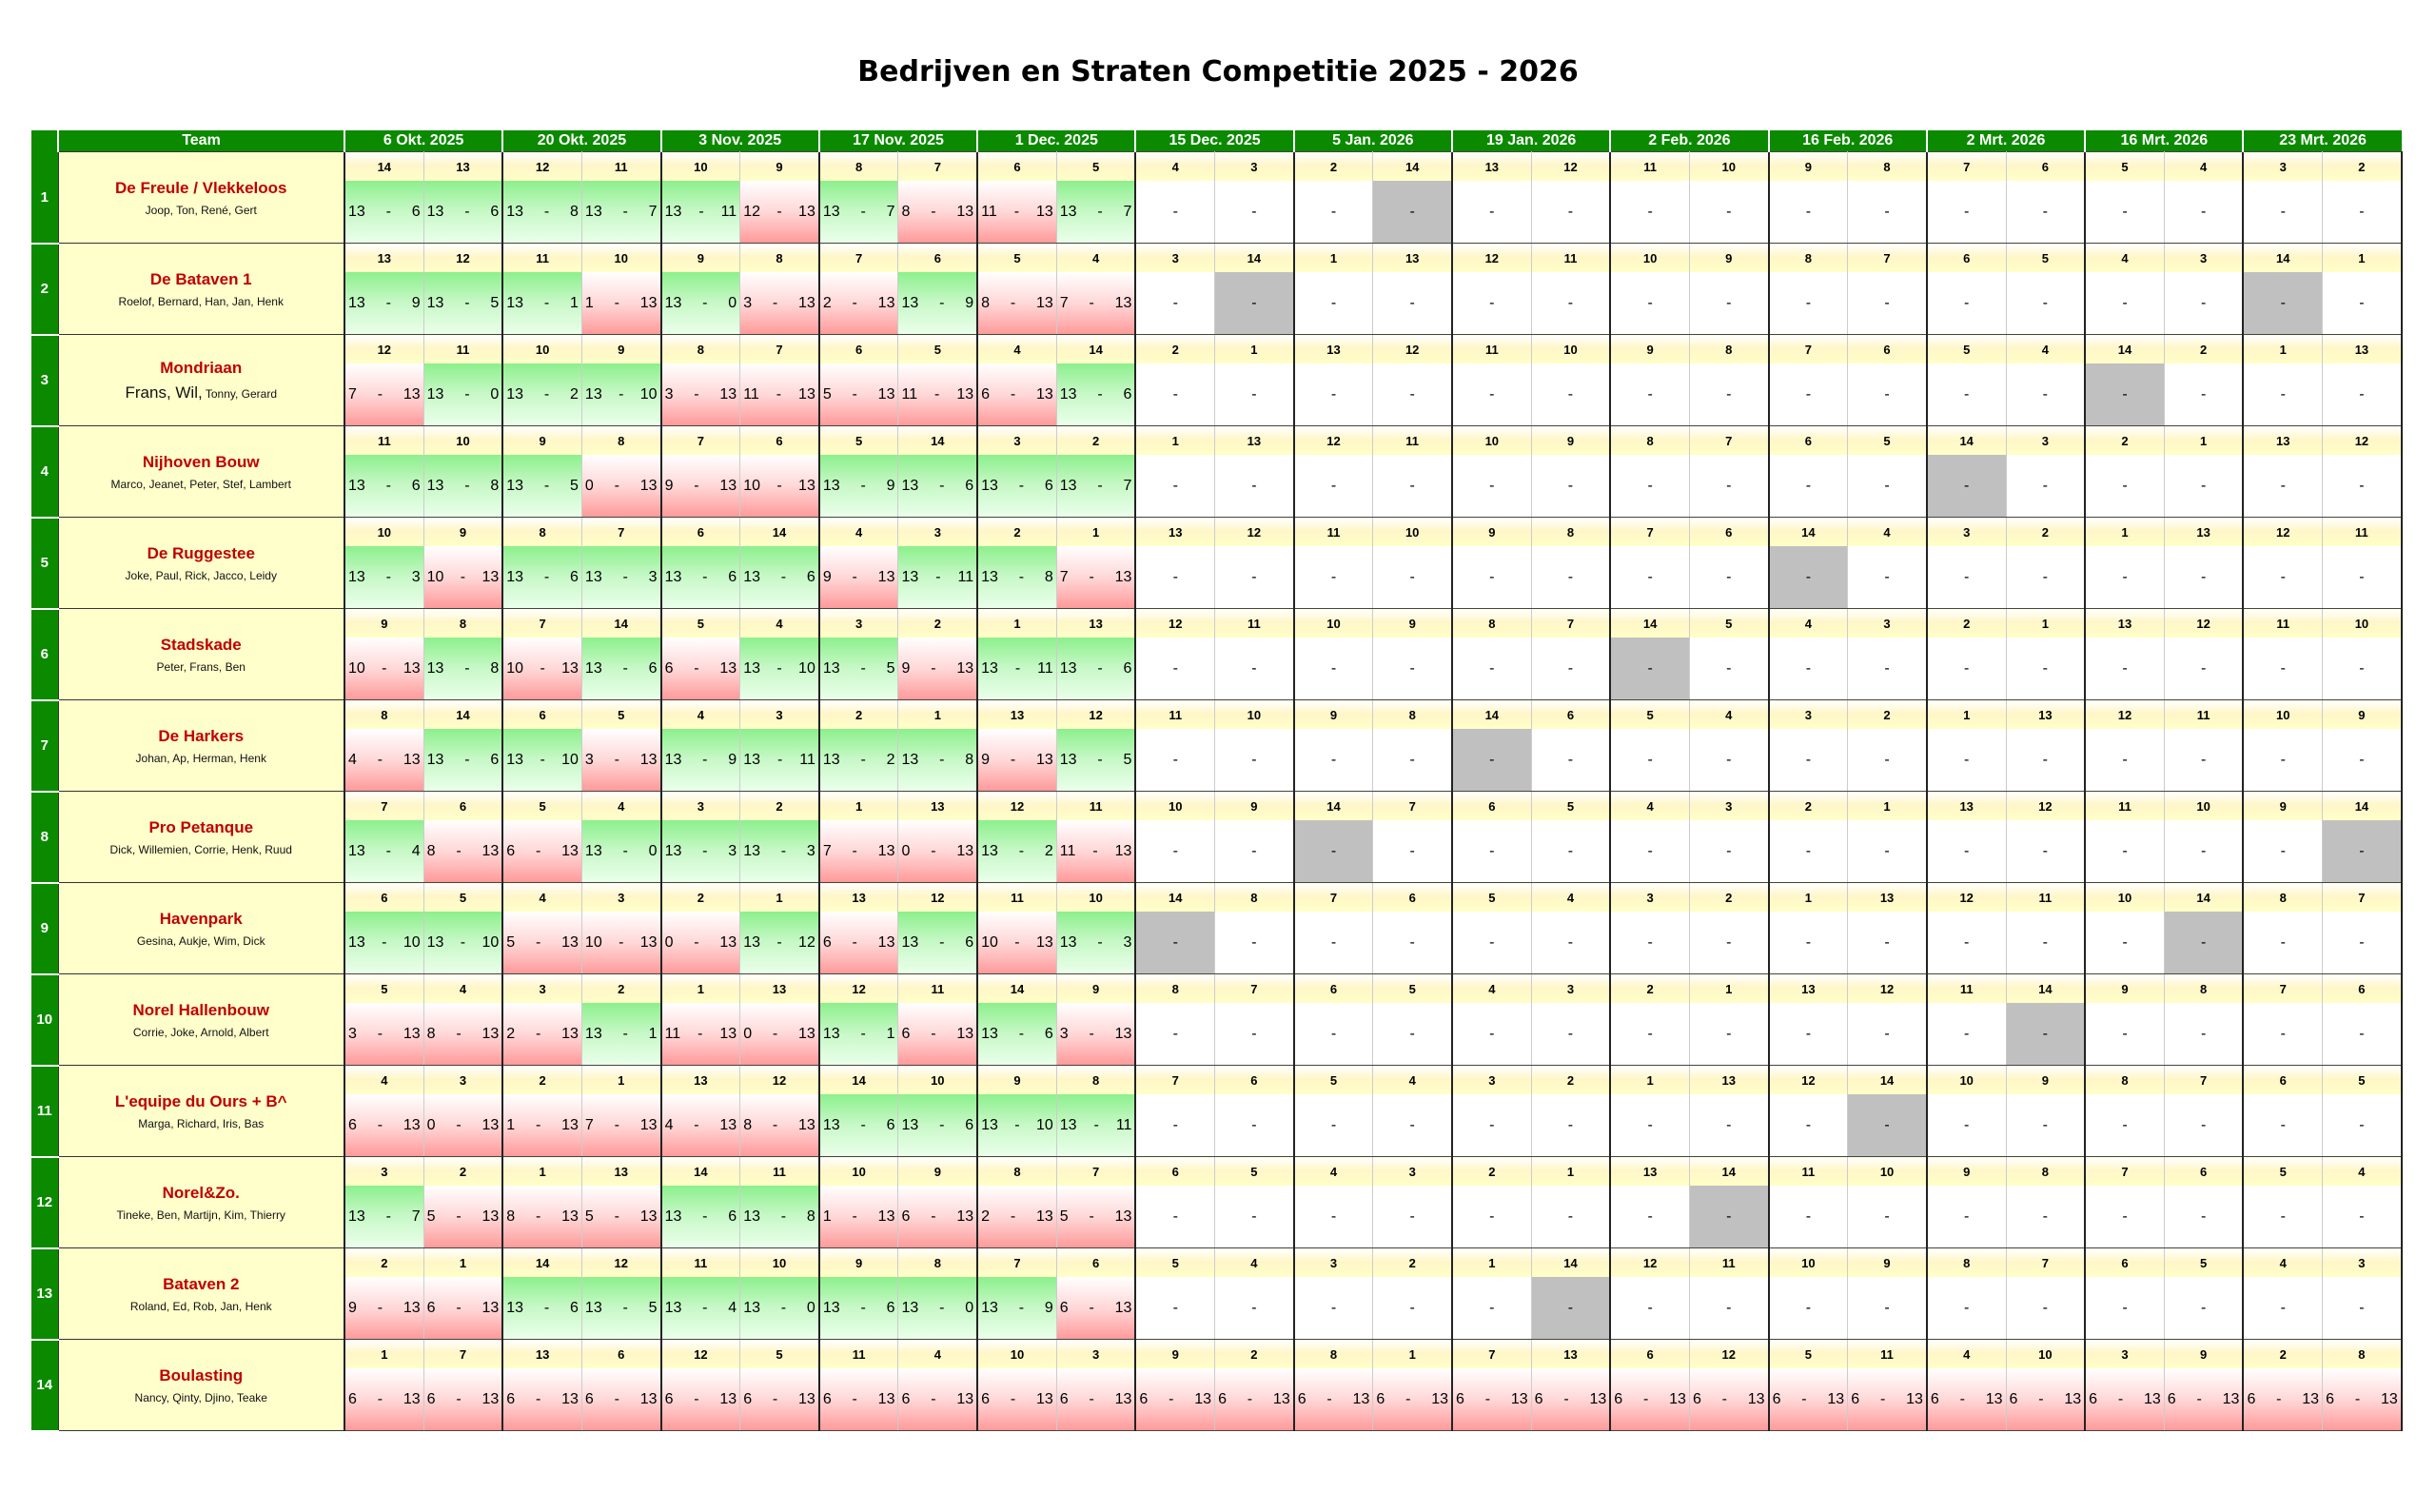  What do you see at coordinates (463, 623) in the screenshot?
I see `opponent-number: 8` at bounding box center [463, 623].